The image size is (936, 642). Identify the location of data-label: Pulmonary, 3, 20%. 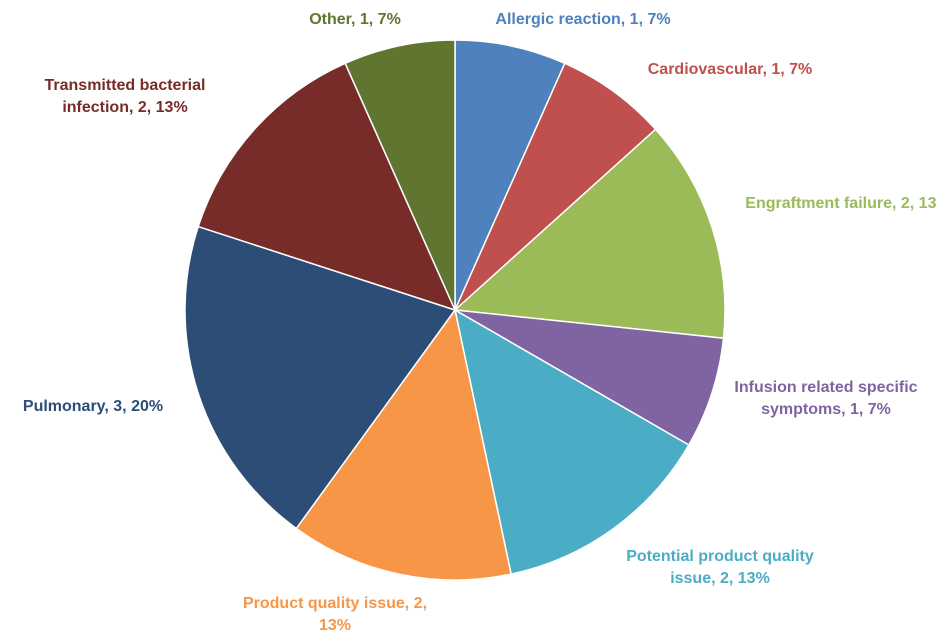
(93, 406).